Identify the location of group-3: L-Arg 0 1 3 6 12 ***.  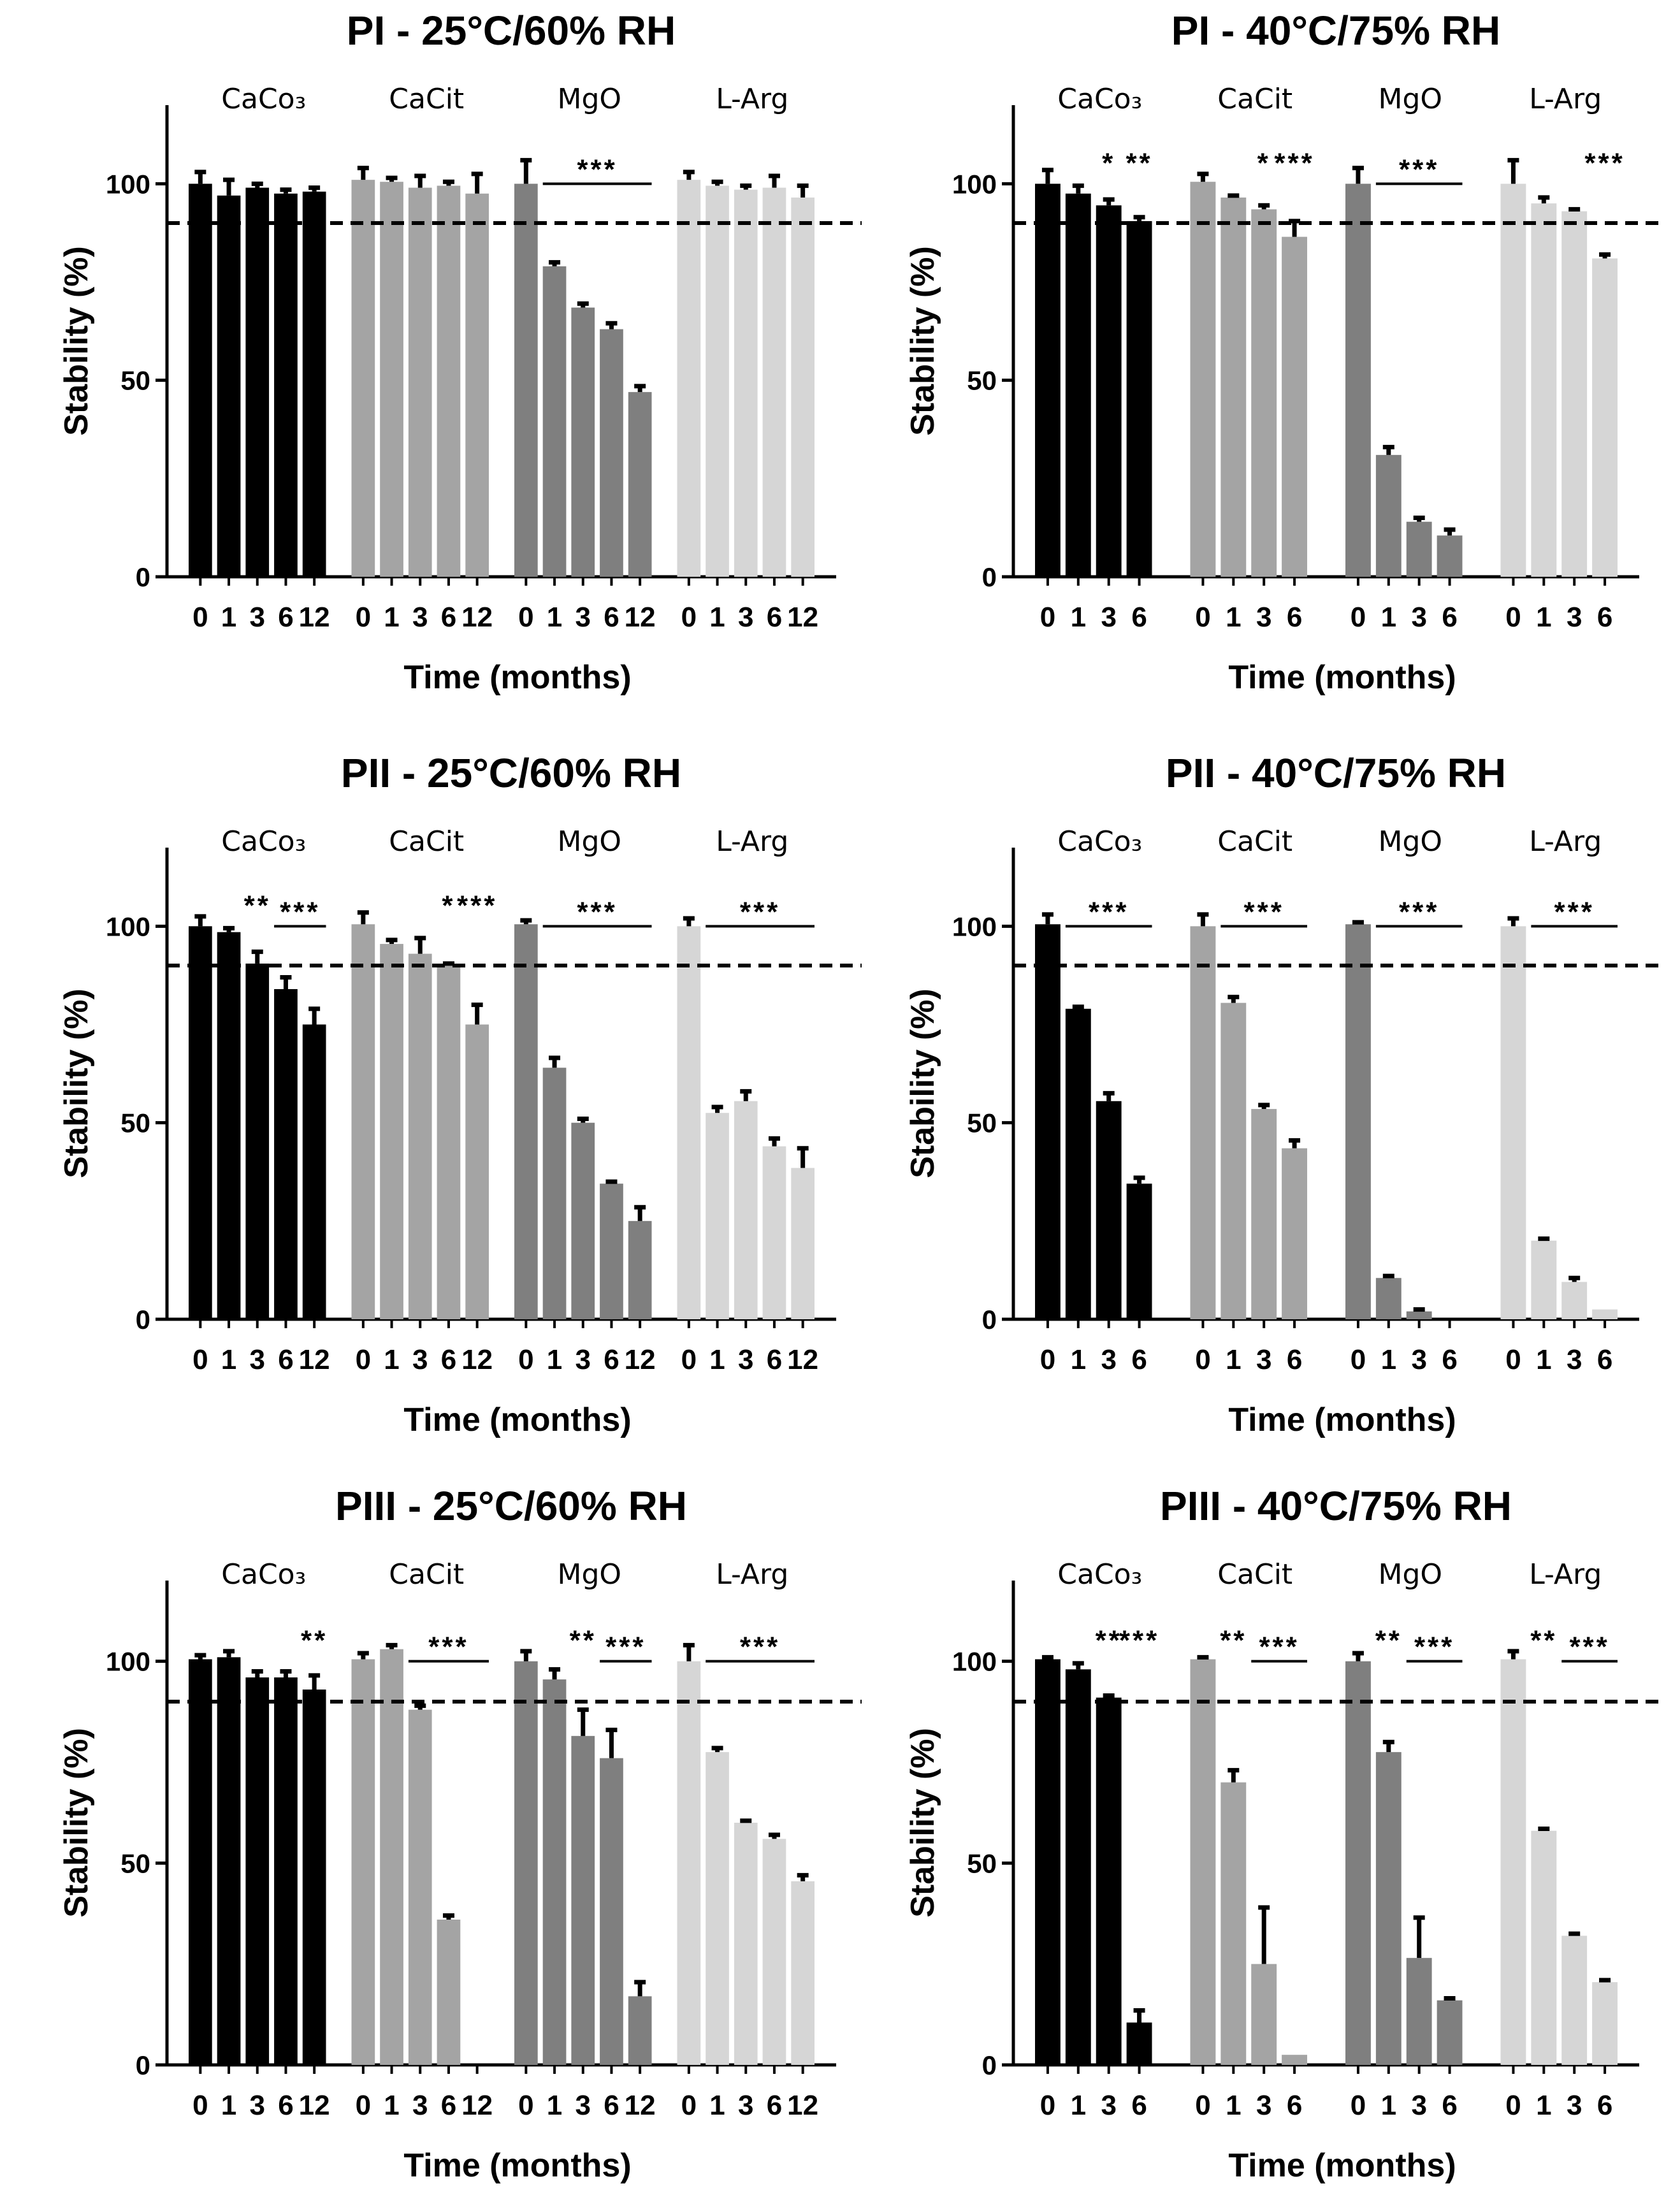
(747, 1100).